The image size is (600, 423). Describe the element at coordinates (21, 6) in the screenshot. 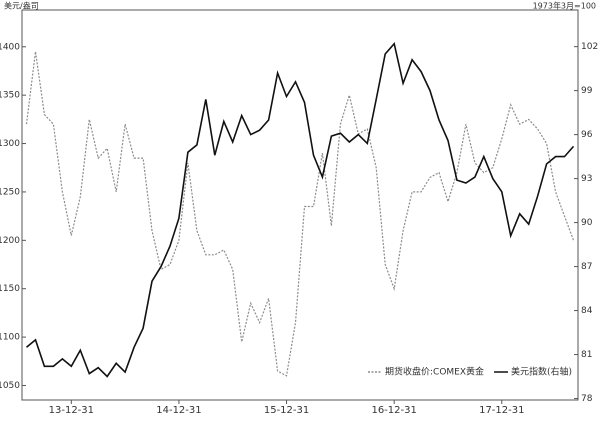

I see `y-axis-label: 美元/盎司` at that location.